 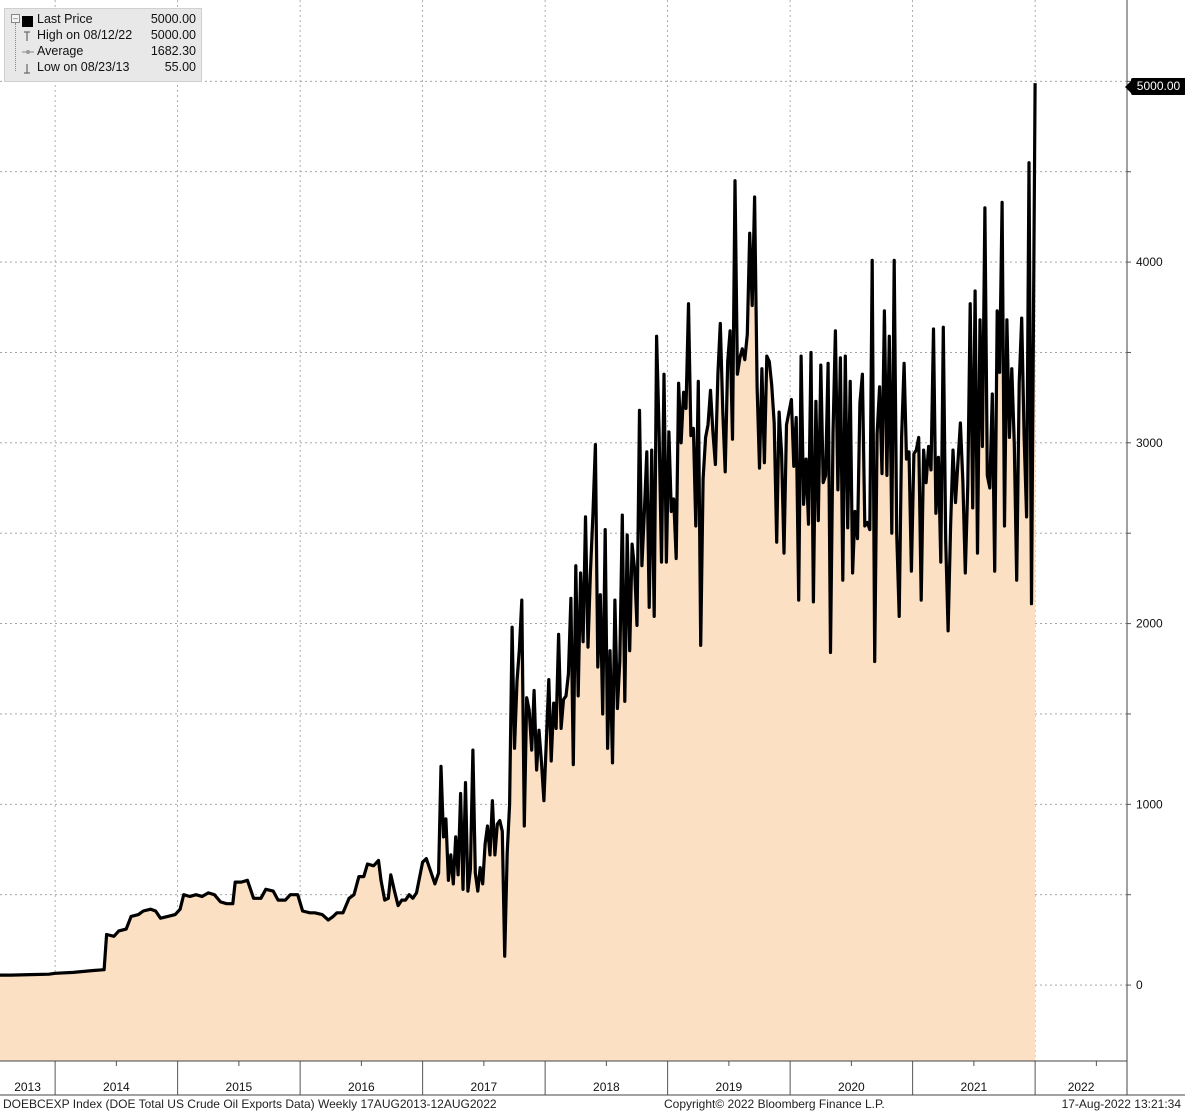 I want to click on footer-timestamp: 17-Aug-2022 13:21:34, so click(x=1121, y=1104).